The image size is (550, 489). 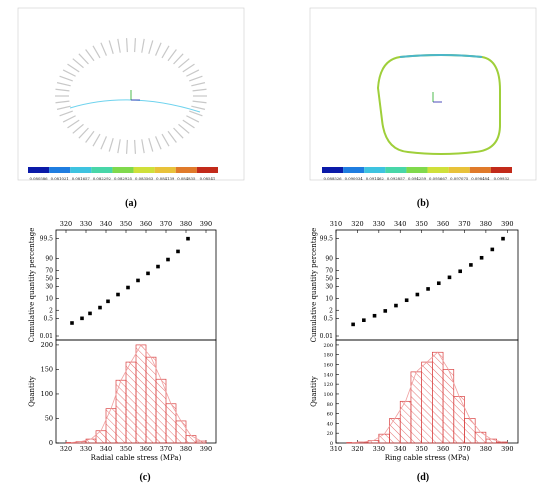 I want to click on colorbar-label: 0.084139, so click(x=165, y=178).